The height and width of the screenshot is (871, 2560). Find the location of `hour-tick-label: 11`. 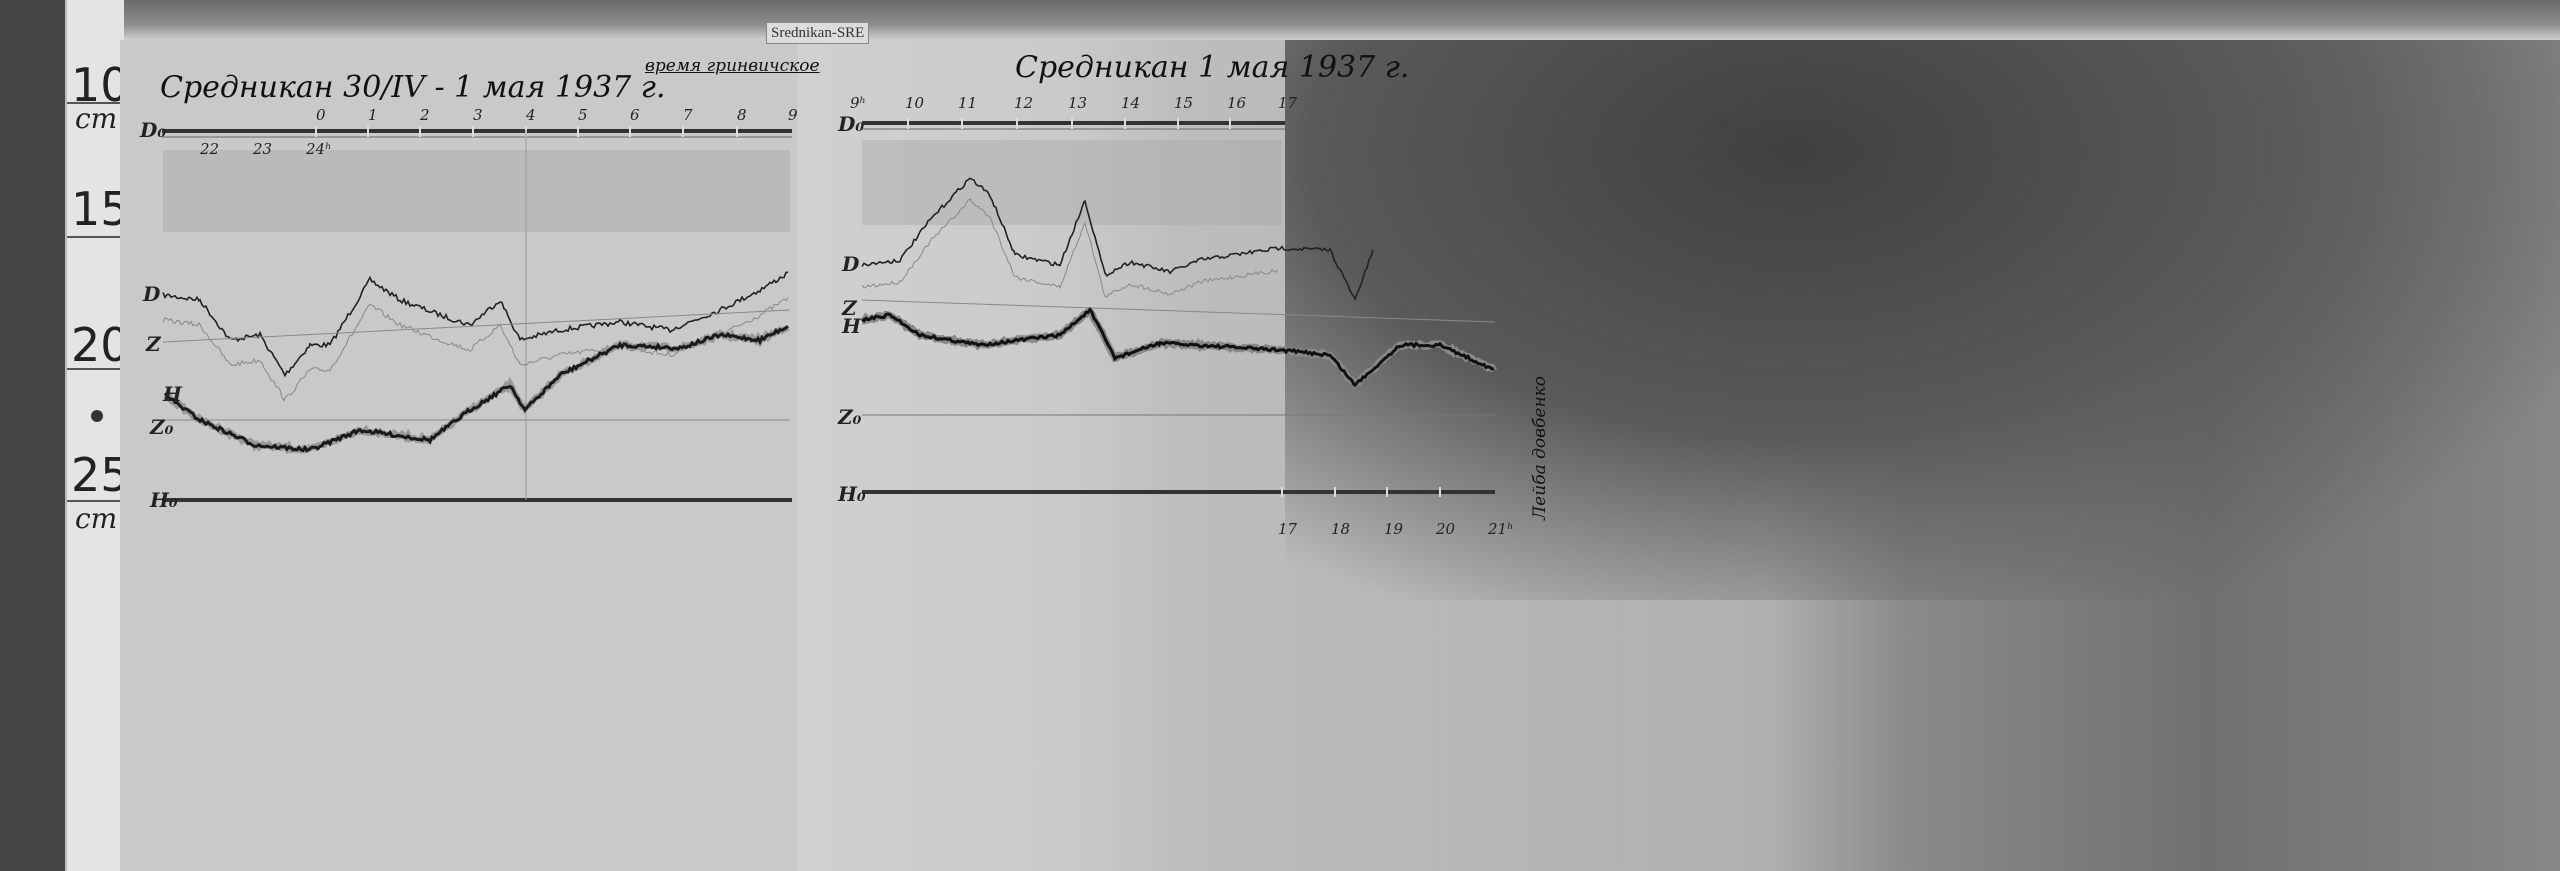

hour-tick-label: 11 is located at coordinates (968, 103).